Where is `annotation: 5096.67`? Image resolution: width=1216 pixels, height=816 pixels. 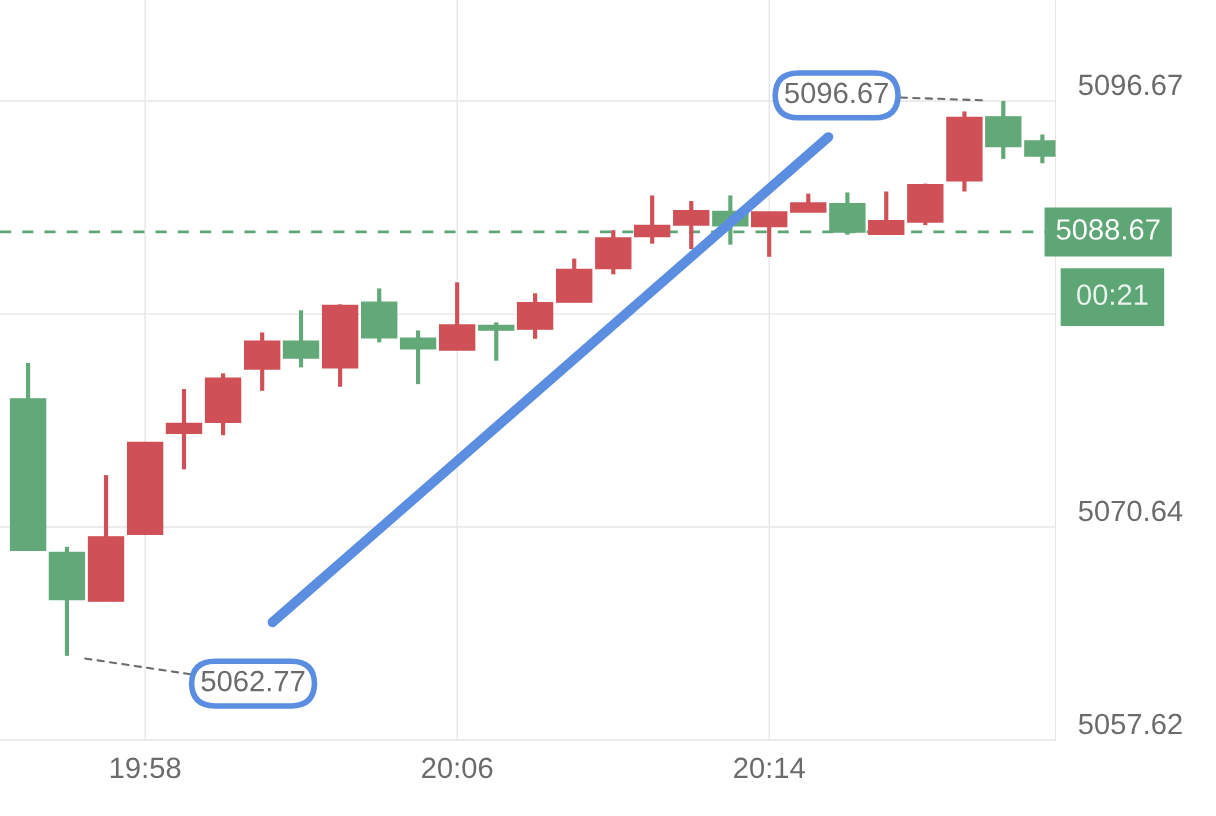
annotation: 5096.67 is located at coordinates (836, 93).